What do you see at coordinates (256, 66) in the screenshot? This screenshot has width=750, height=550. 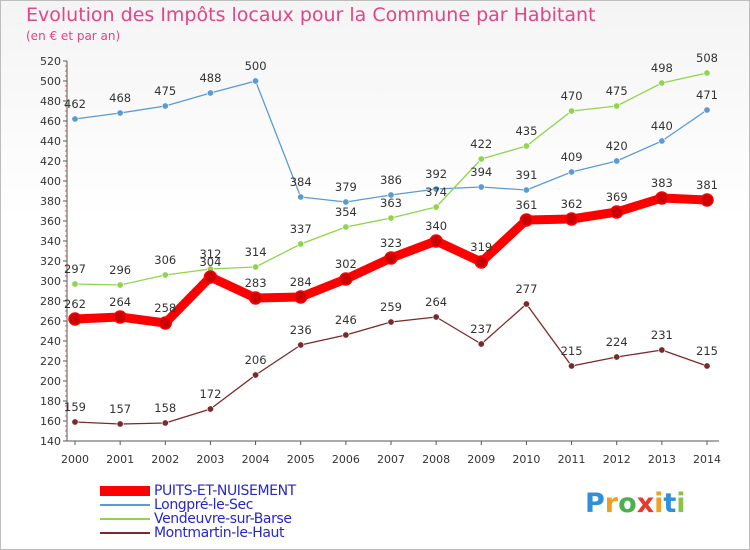 I see `data-label: 500` at bounding box center [256, 66].